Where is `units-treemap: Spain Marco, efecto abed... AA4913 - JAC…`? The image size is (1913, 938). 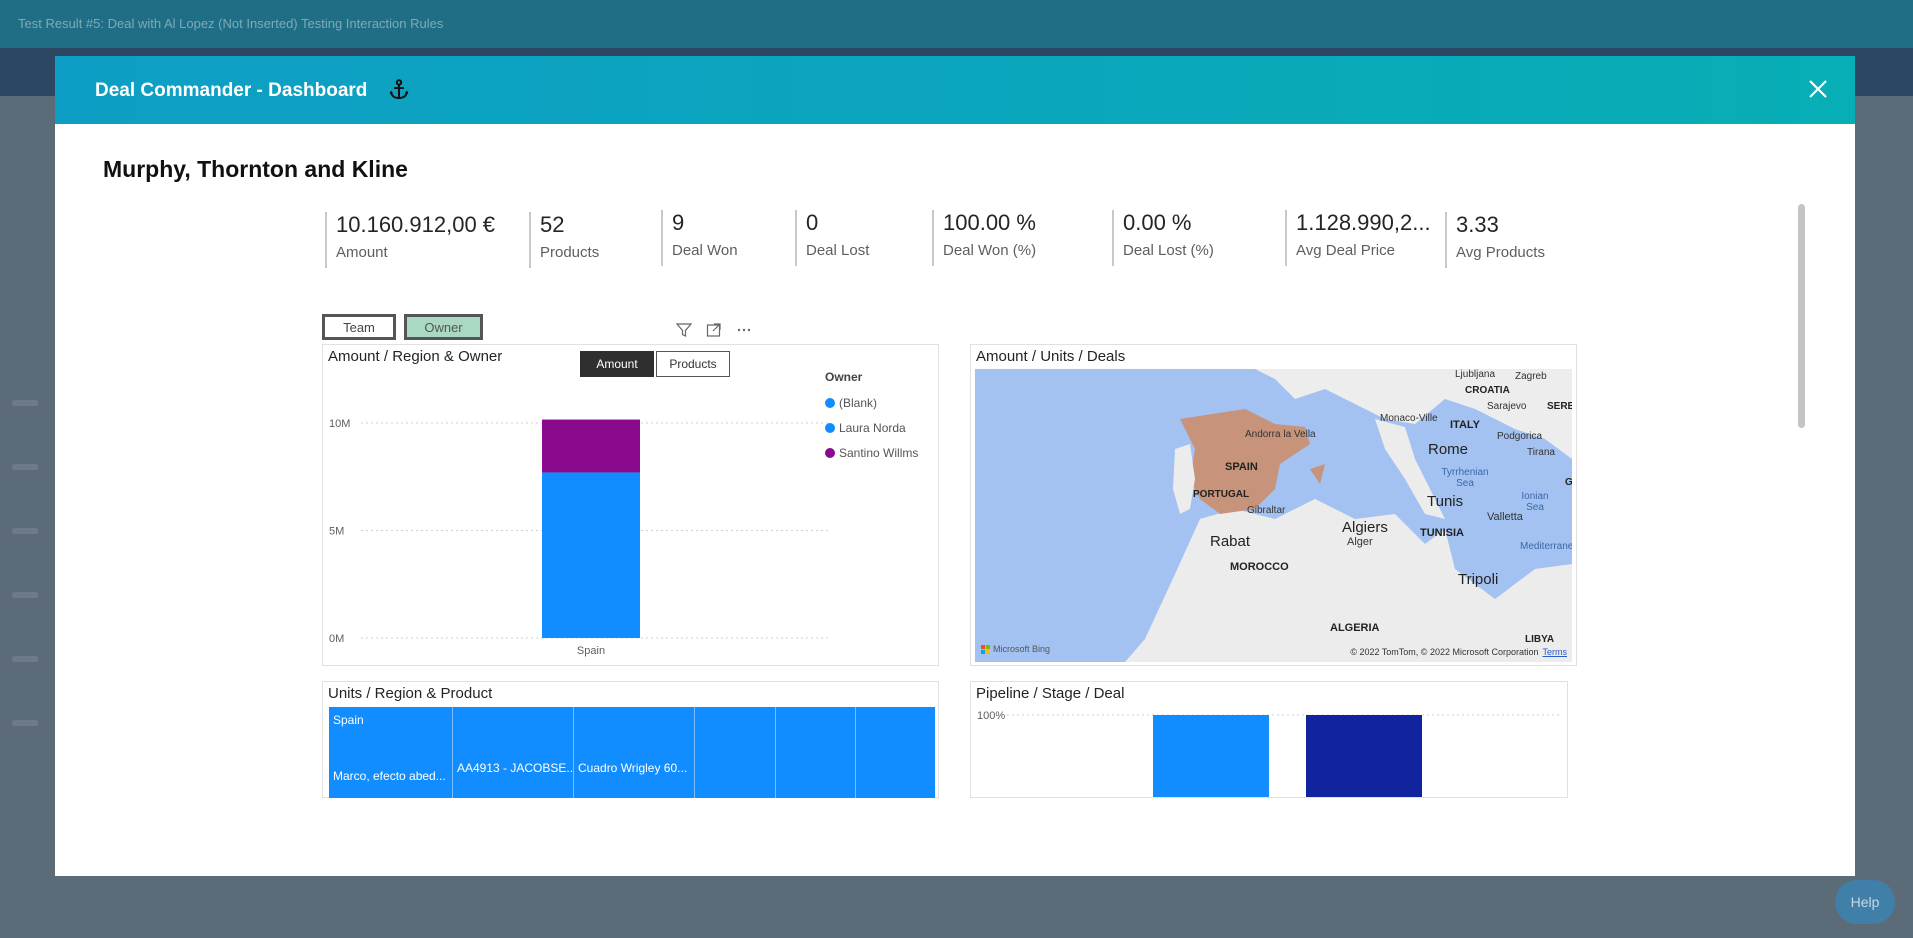
units-treemap: Spain Marco, efecto abed... AA4913 - JAC… is located at coordinates (632, 752).